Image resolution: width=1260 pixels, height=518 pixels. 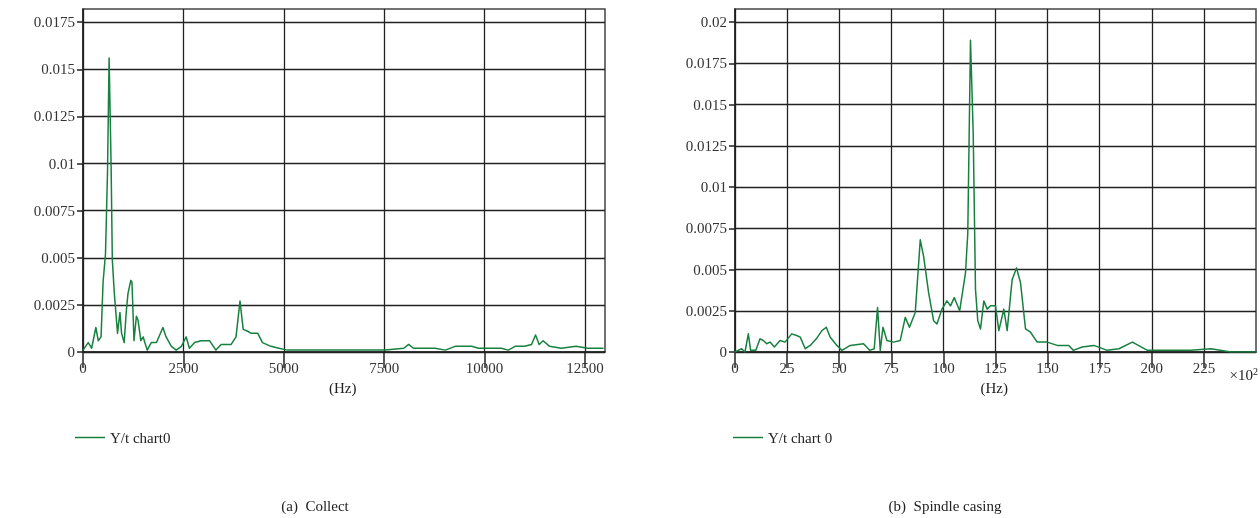 What do you see at coordinates (315, 506) in the screenshot?
I see `text: (a) Collect` at bounding box center [315, 506].